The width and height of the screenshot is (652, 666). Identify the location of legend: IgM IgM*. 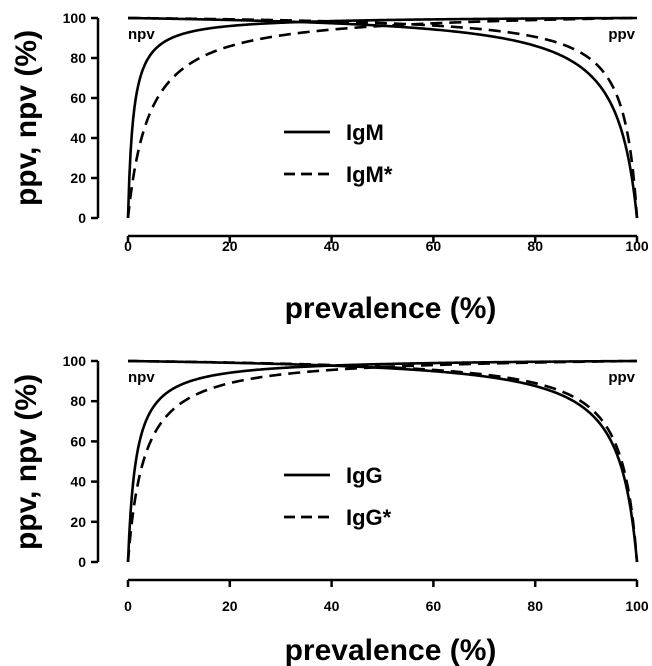
(338, 153).